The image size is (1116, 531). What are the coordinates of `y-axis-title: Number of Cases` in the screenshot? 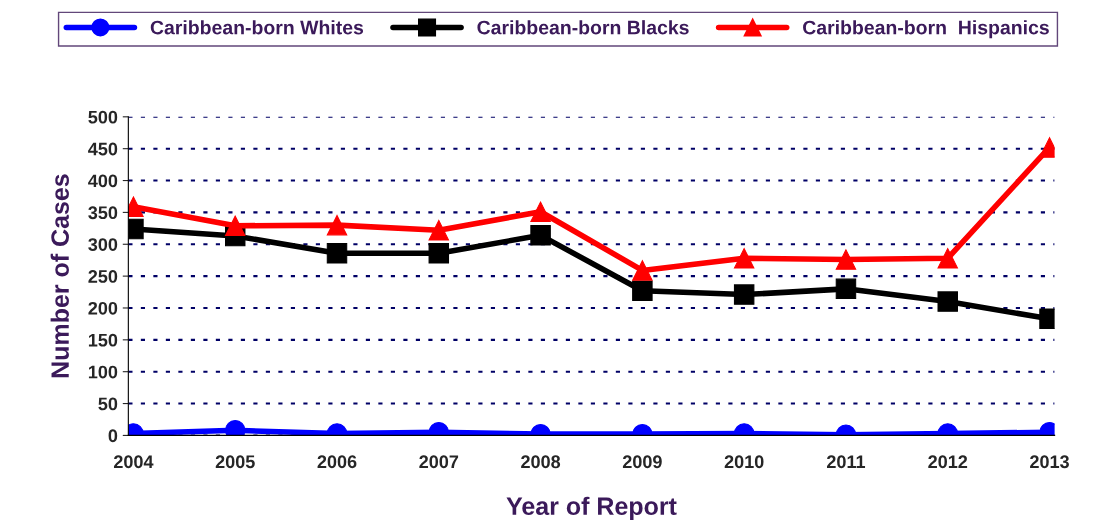 It's located at (59, 276).